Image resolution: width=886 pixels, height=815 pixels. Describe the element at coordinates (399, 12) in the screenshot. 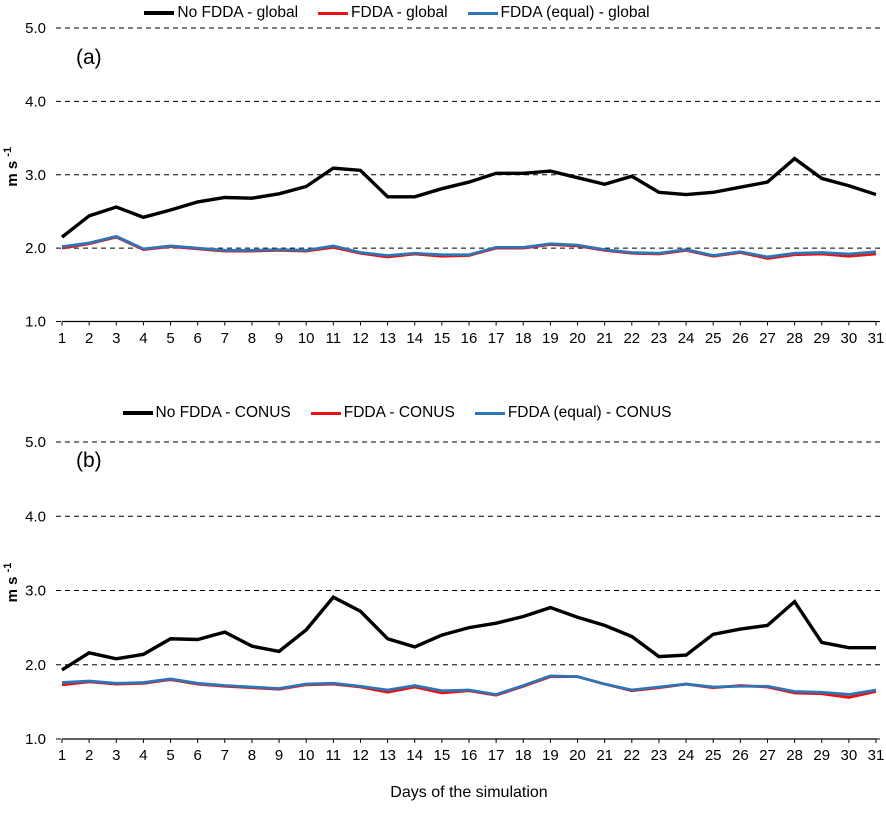

I see `legend-label: FDDA - global` at that location.